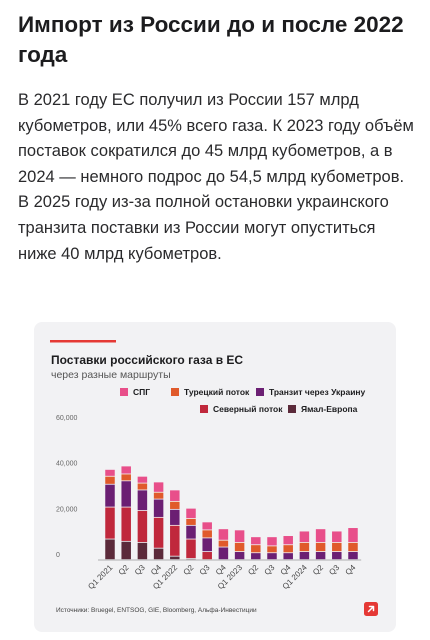 The width and height of the screenshot is (430, 640). What do you see at coordinates (351, 570) in the screenshot?
I see `x-tick-label: Q4` at bounding box center [351, 570].